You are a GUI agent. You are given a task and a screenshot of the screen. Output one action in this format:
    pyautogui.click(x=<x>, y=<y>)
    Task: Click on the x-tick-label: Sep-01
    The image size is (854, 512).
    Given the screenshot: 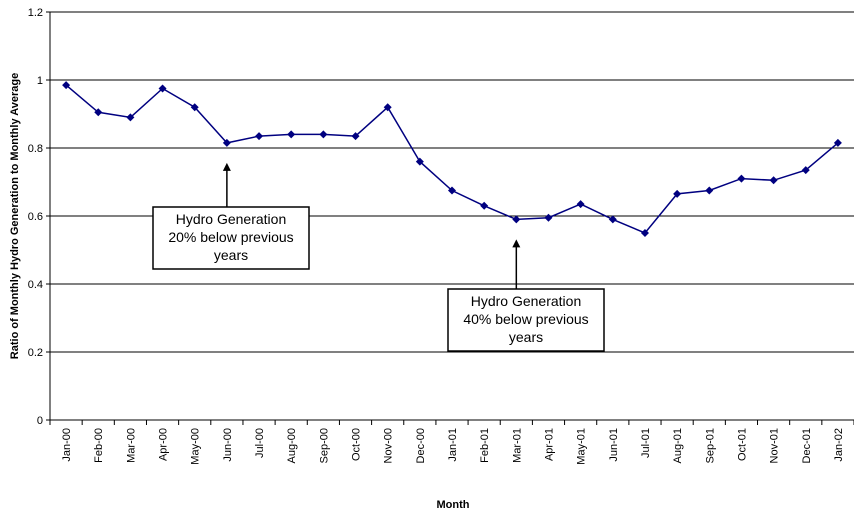 What is the action you would take?
    pyautogui.click(x=710, y=445)
    